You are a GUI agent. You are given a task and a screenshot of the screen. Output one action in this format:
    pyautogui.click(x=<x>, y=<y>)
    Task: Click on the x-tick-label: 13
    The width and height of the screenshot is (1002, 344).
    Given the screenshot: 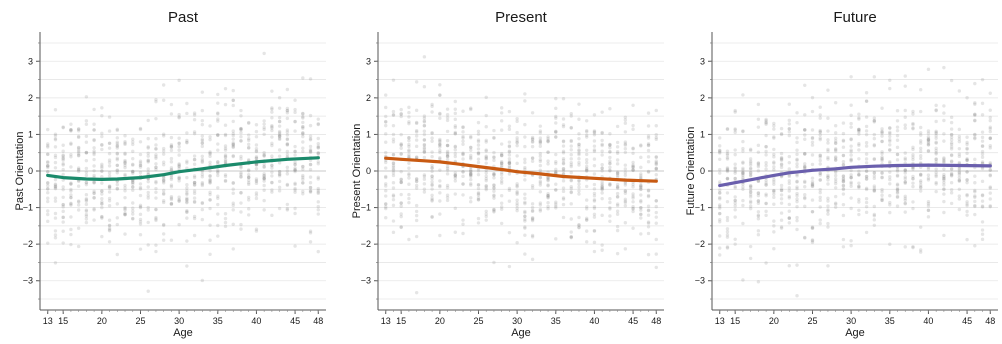 What is the action you would take?
    pyautogui.click(x=48, y=321)
    